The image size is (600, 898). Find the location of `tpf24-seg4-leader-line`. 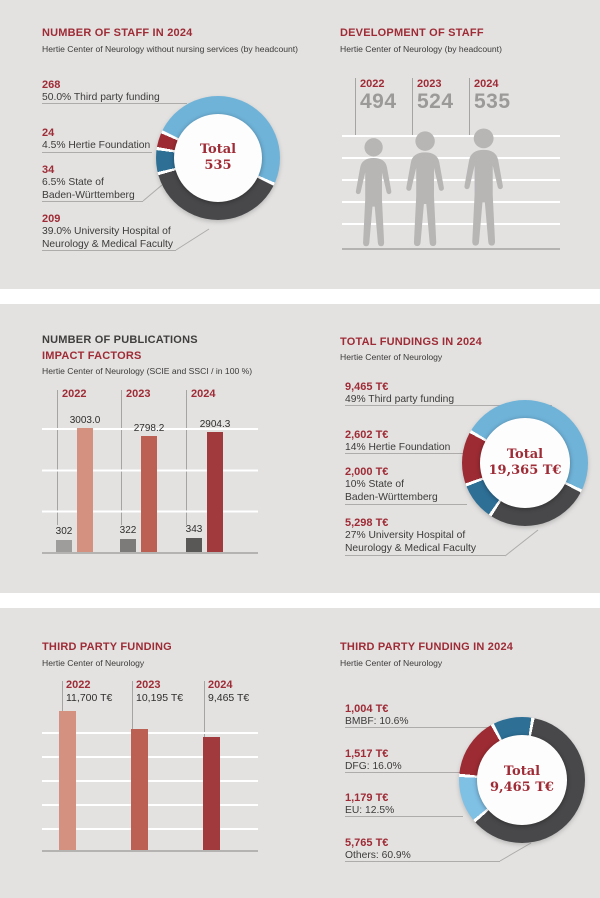

tpf24-seg4-leader-line is located at coordinates (422, 861).